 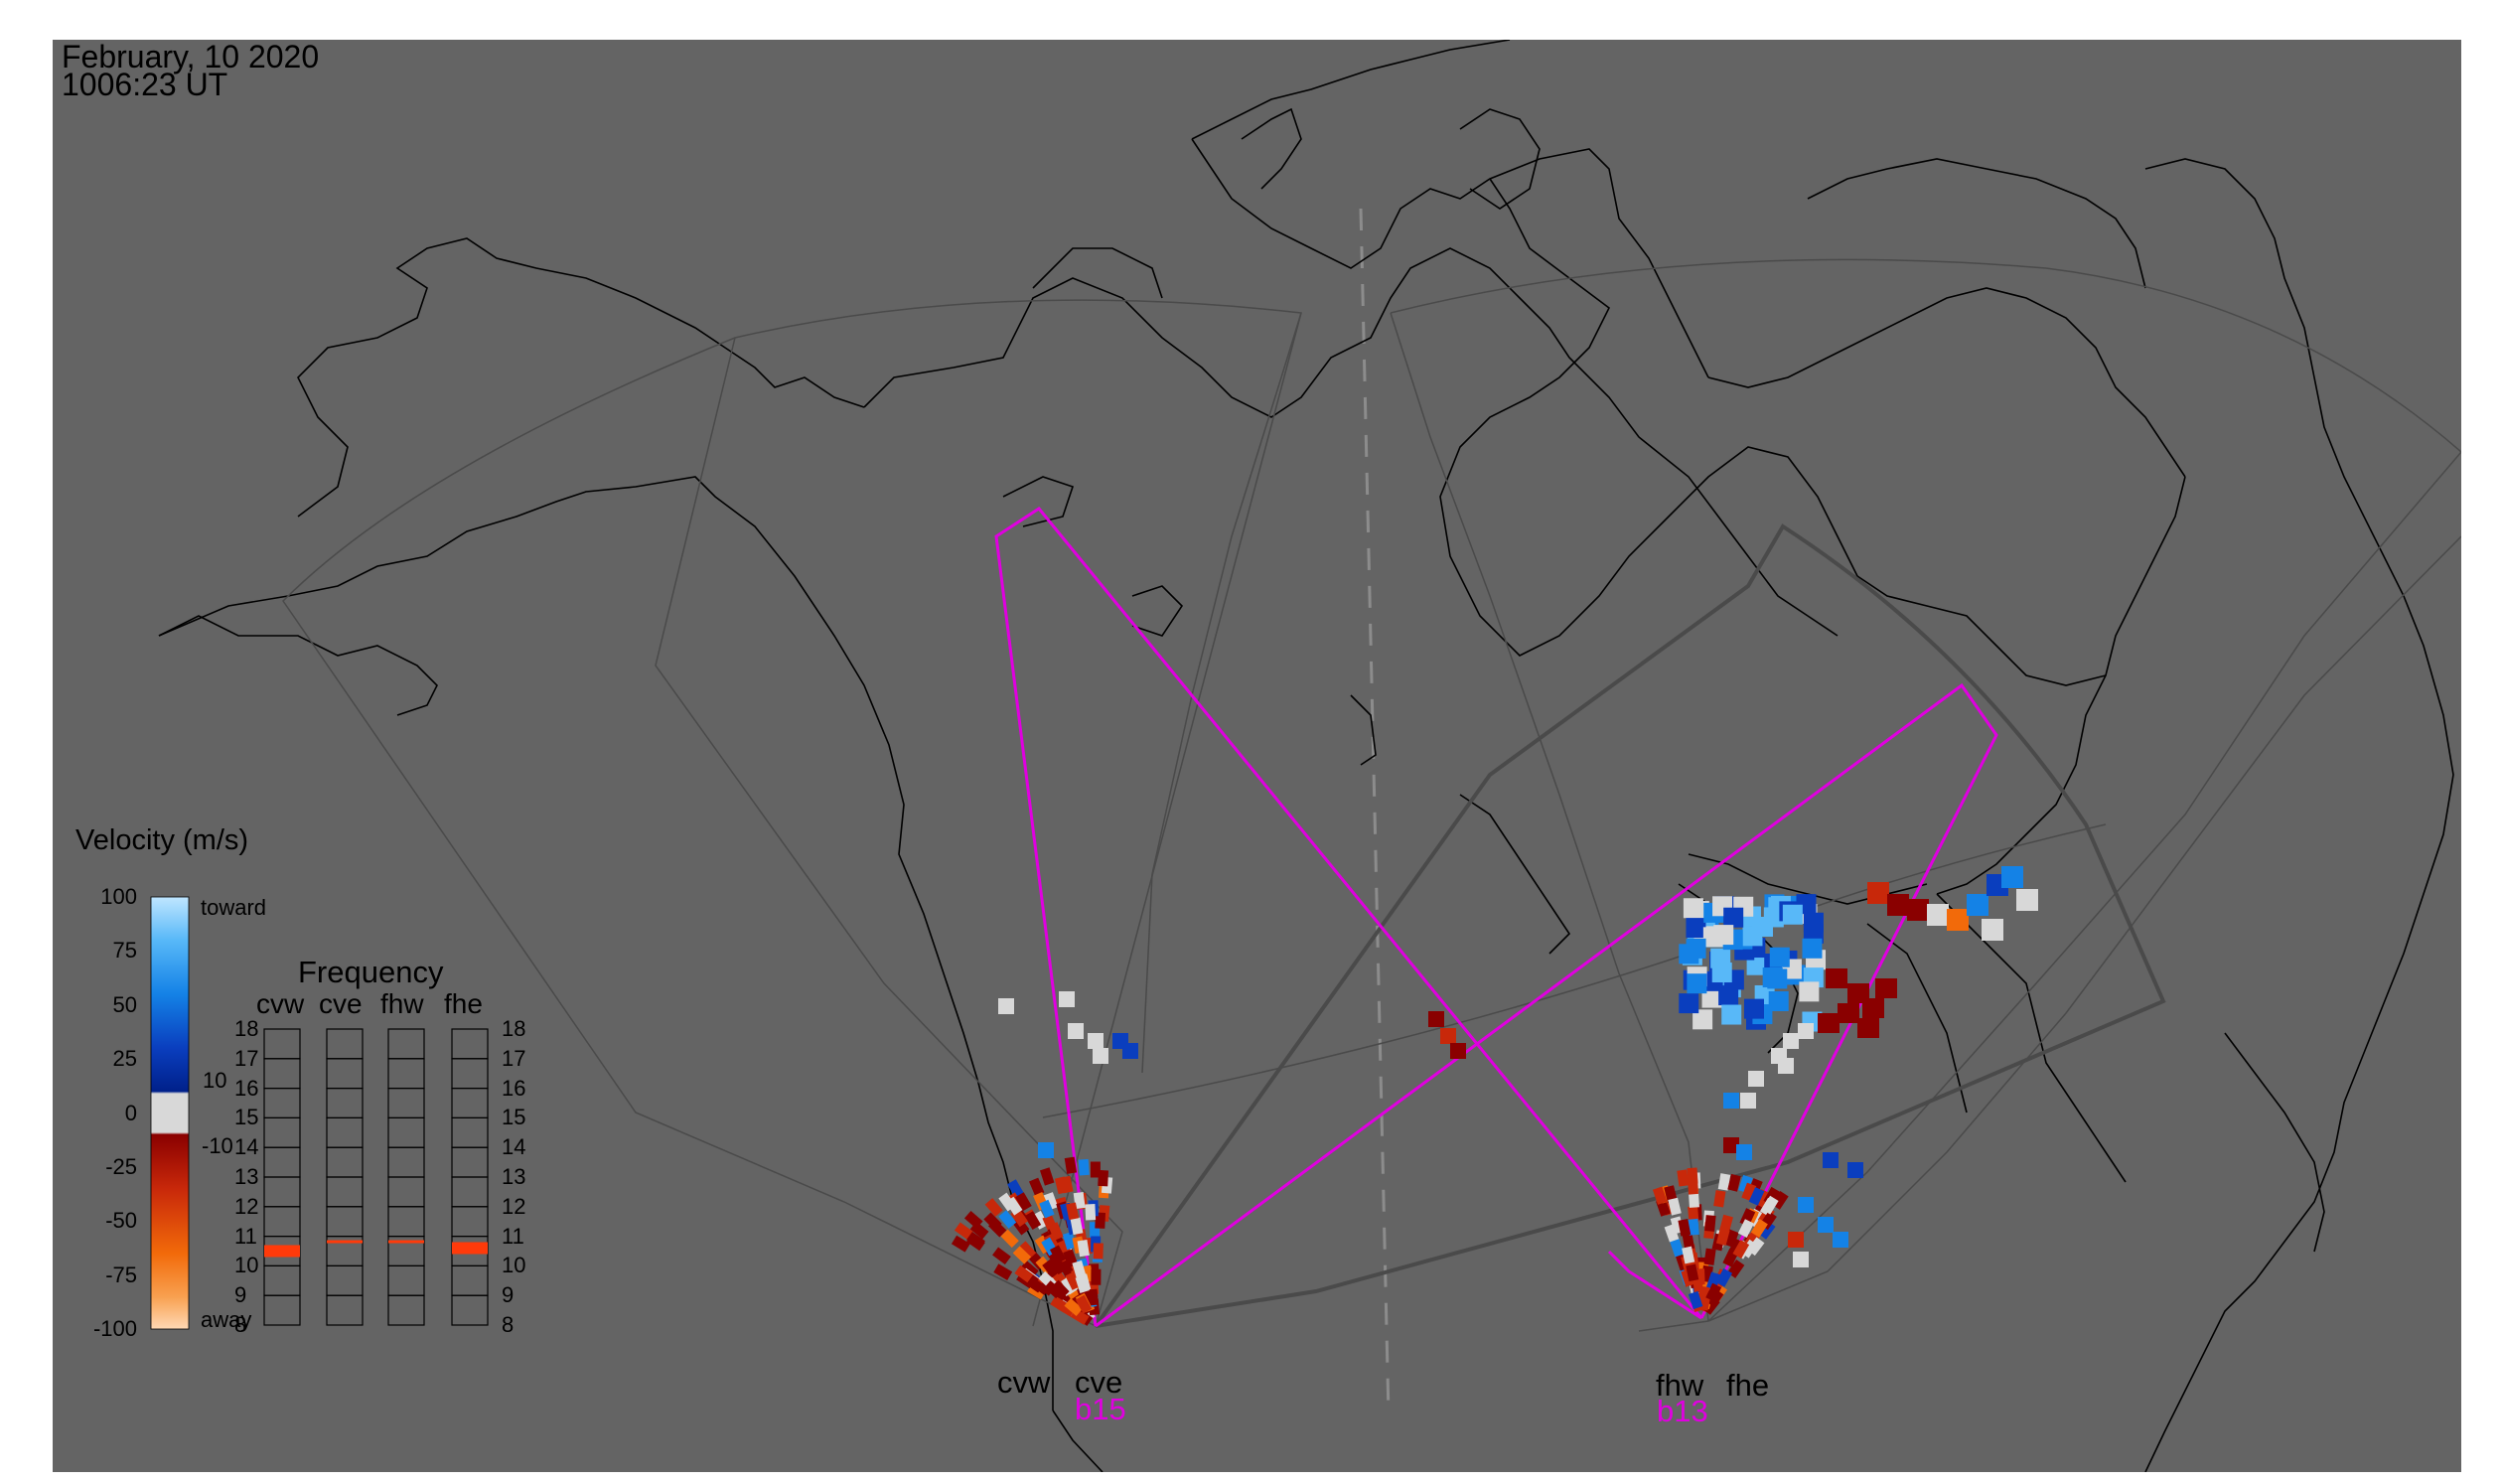 What do you see at coordinates (191, 56) in the screenshot?
I see `date-label: February, 10 2020` at bounding box center [191, 56].